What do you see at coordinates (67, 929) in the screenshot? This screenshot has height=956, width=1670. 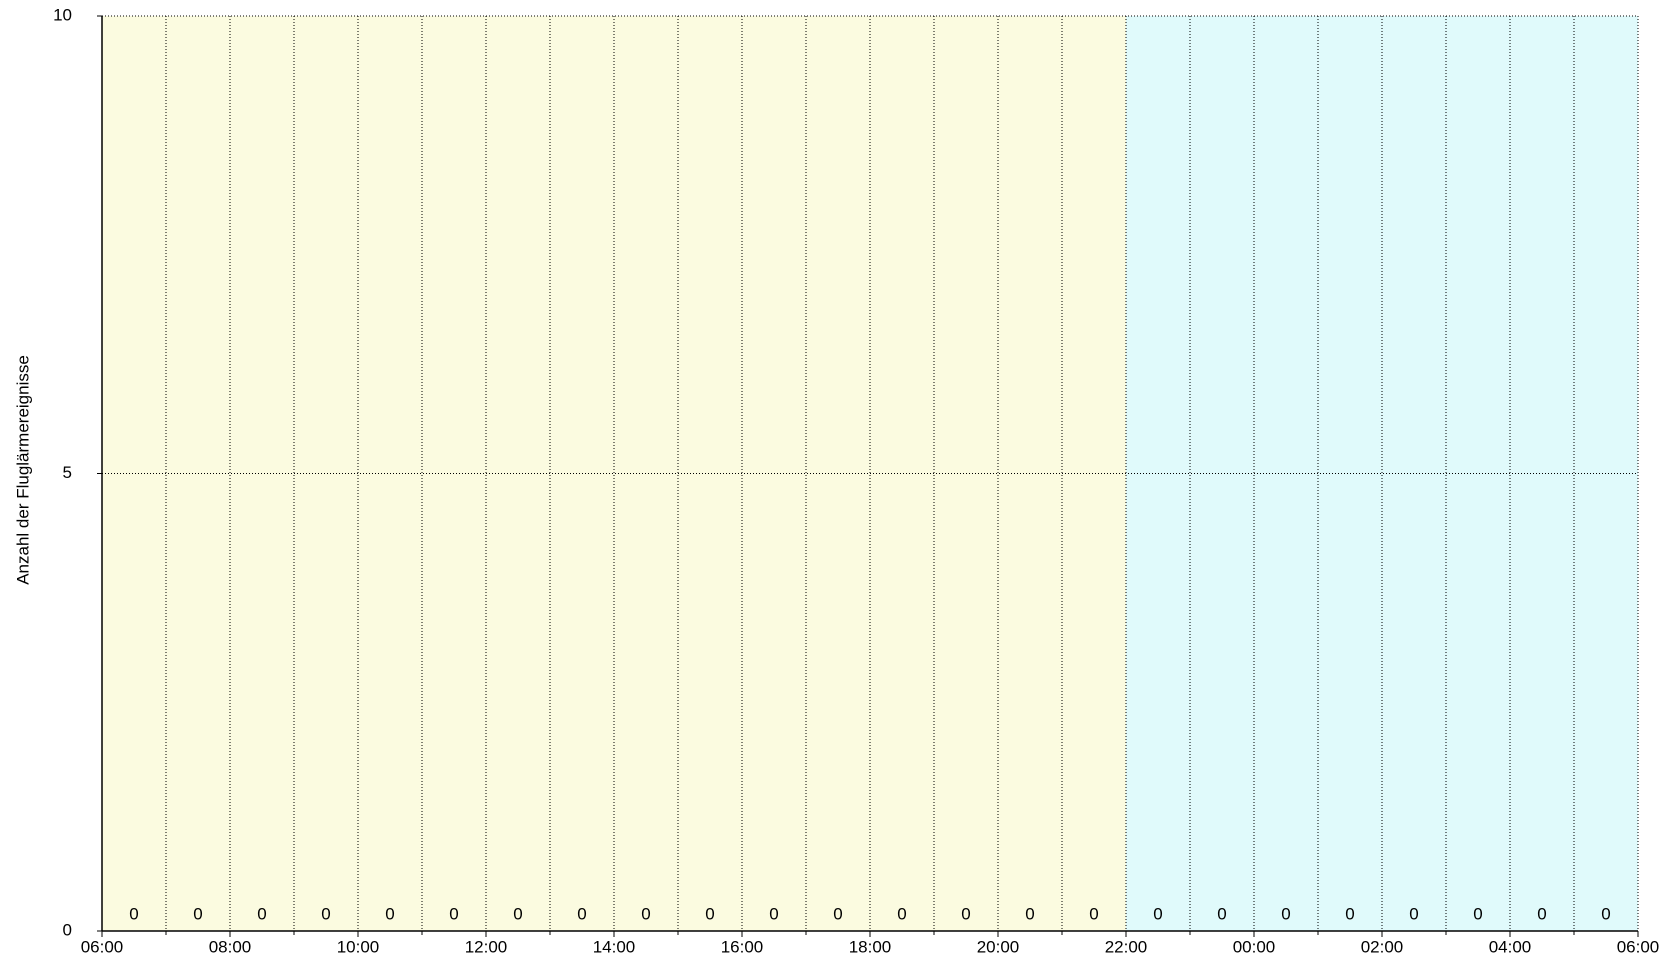 I see `y-tick-label: 0` at bounding box center [67, 929].